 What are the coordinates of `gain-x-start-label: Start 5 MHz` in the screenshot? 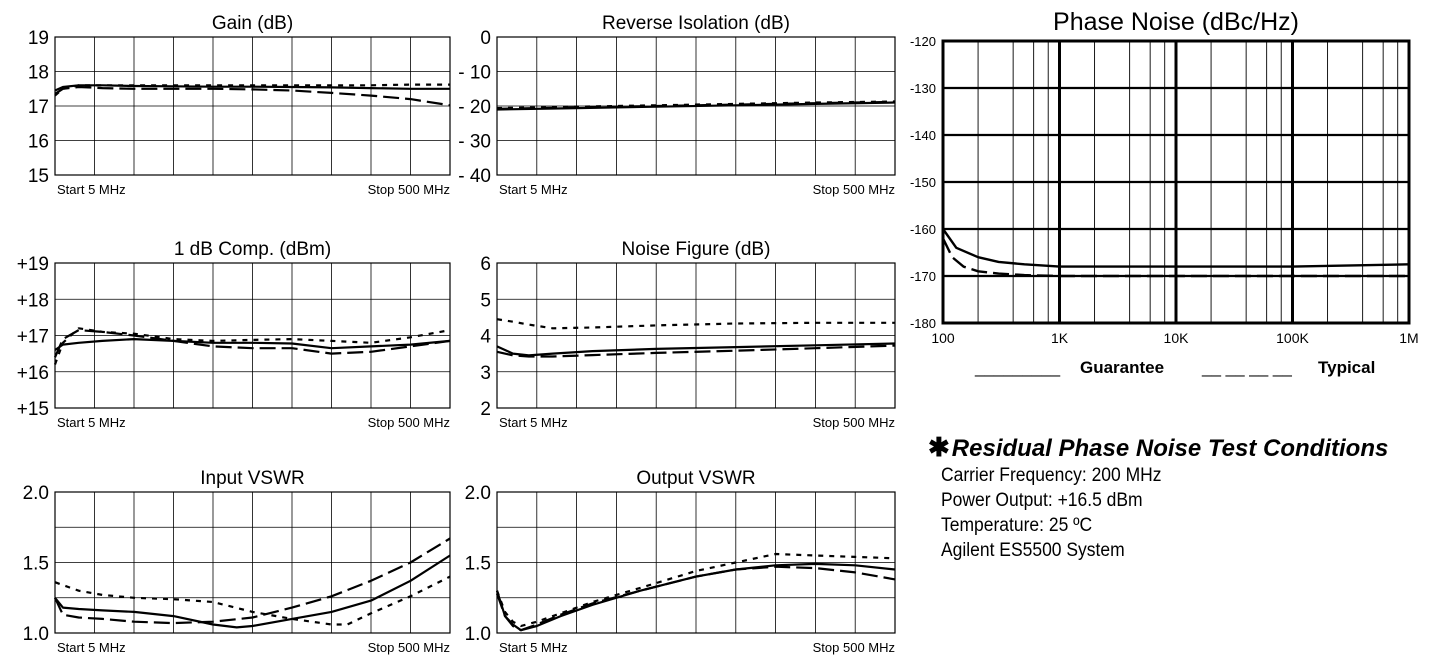 It's located at (91, 189).